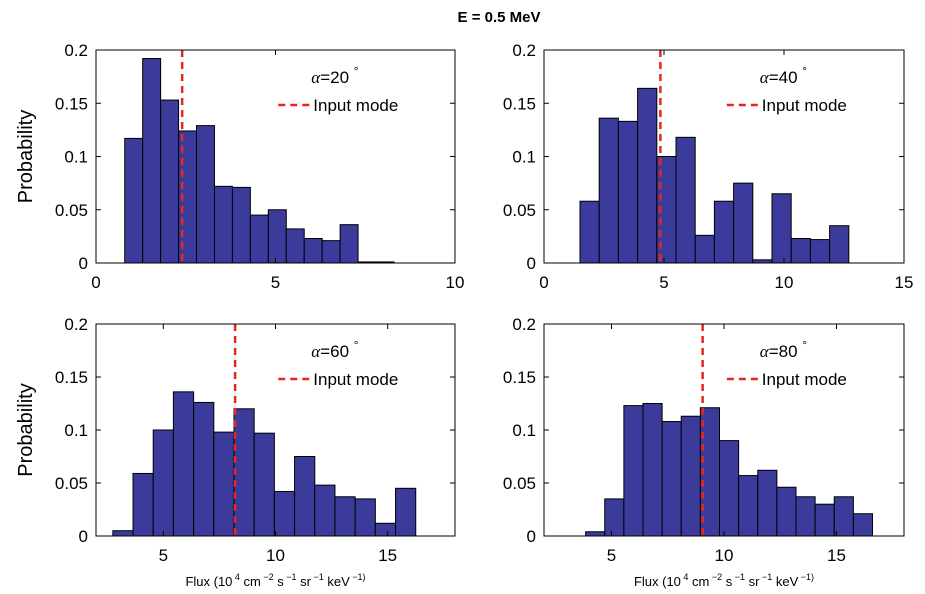 The image size is (925, 594). Describe the element at coordinates (499, 17) in the screenshot. I see `figure-title: E = 0.5 MeV` at that location.